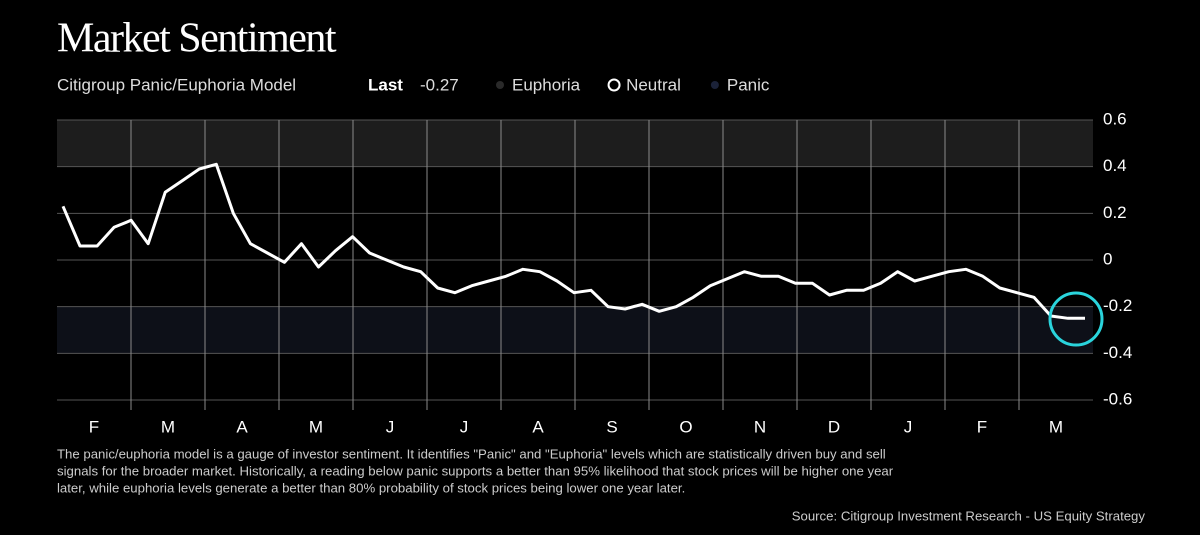  I want to click on y-tick-label: 0, so click(1107, 258).